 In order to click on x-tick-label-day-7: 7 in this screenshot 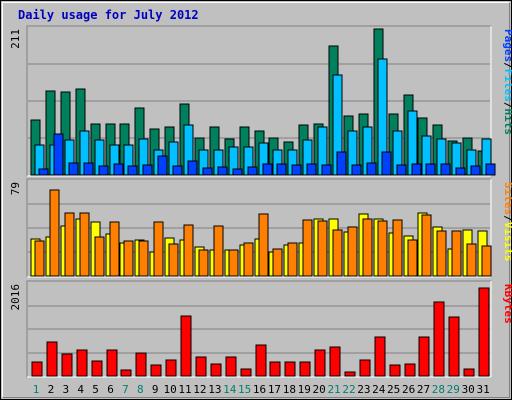, I will do `click(125, 389)`.